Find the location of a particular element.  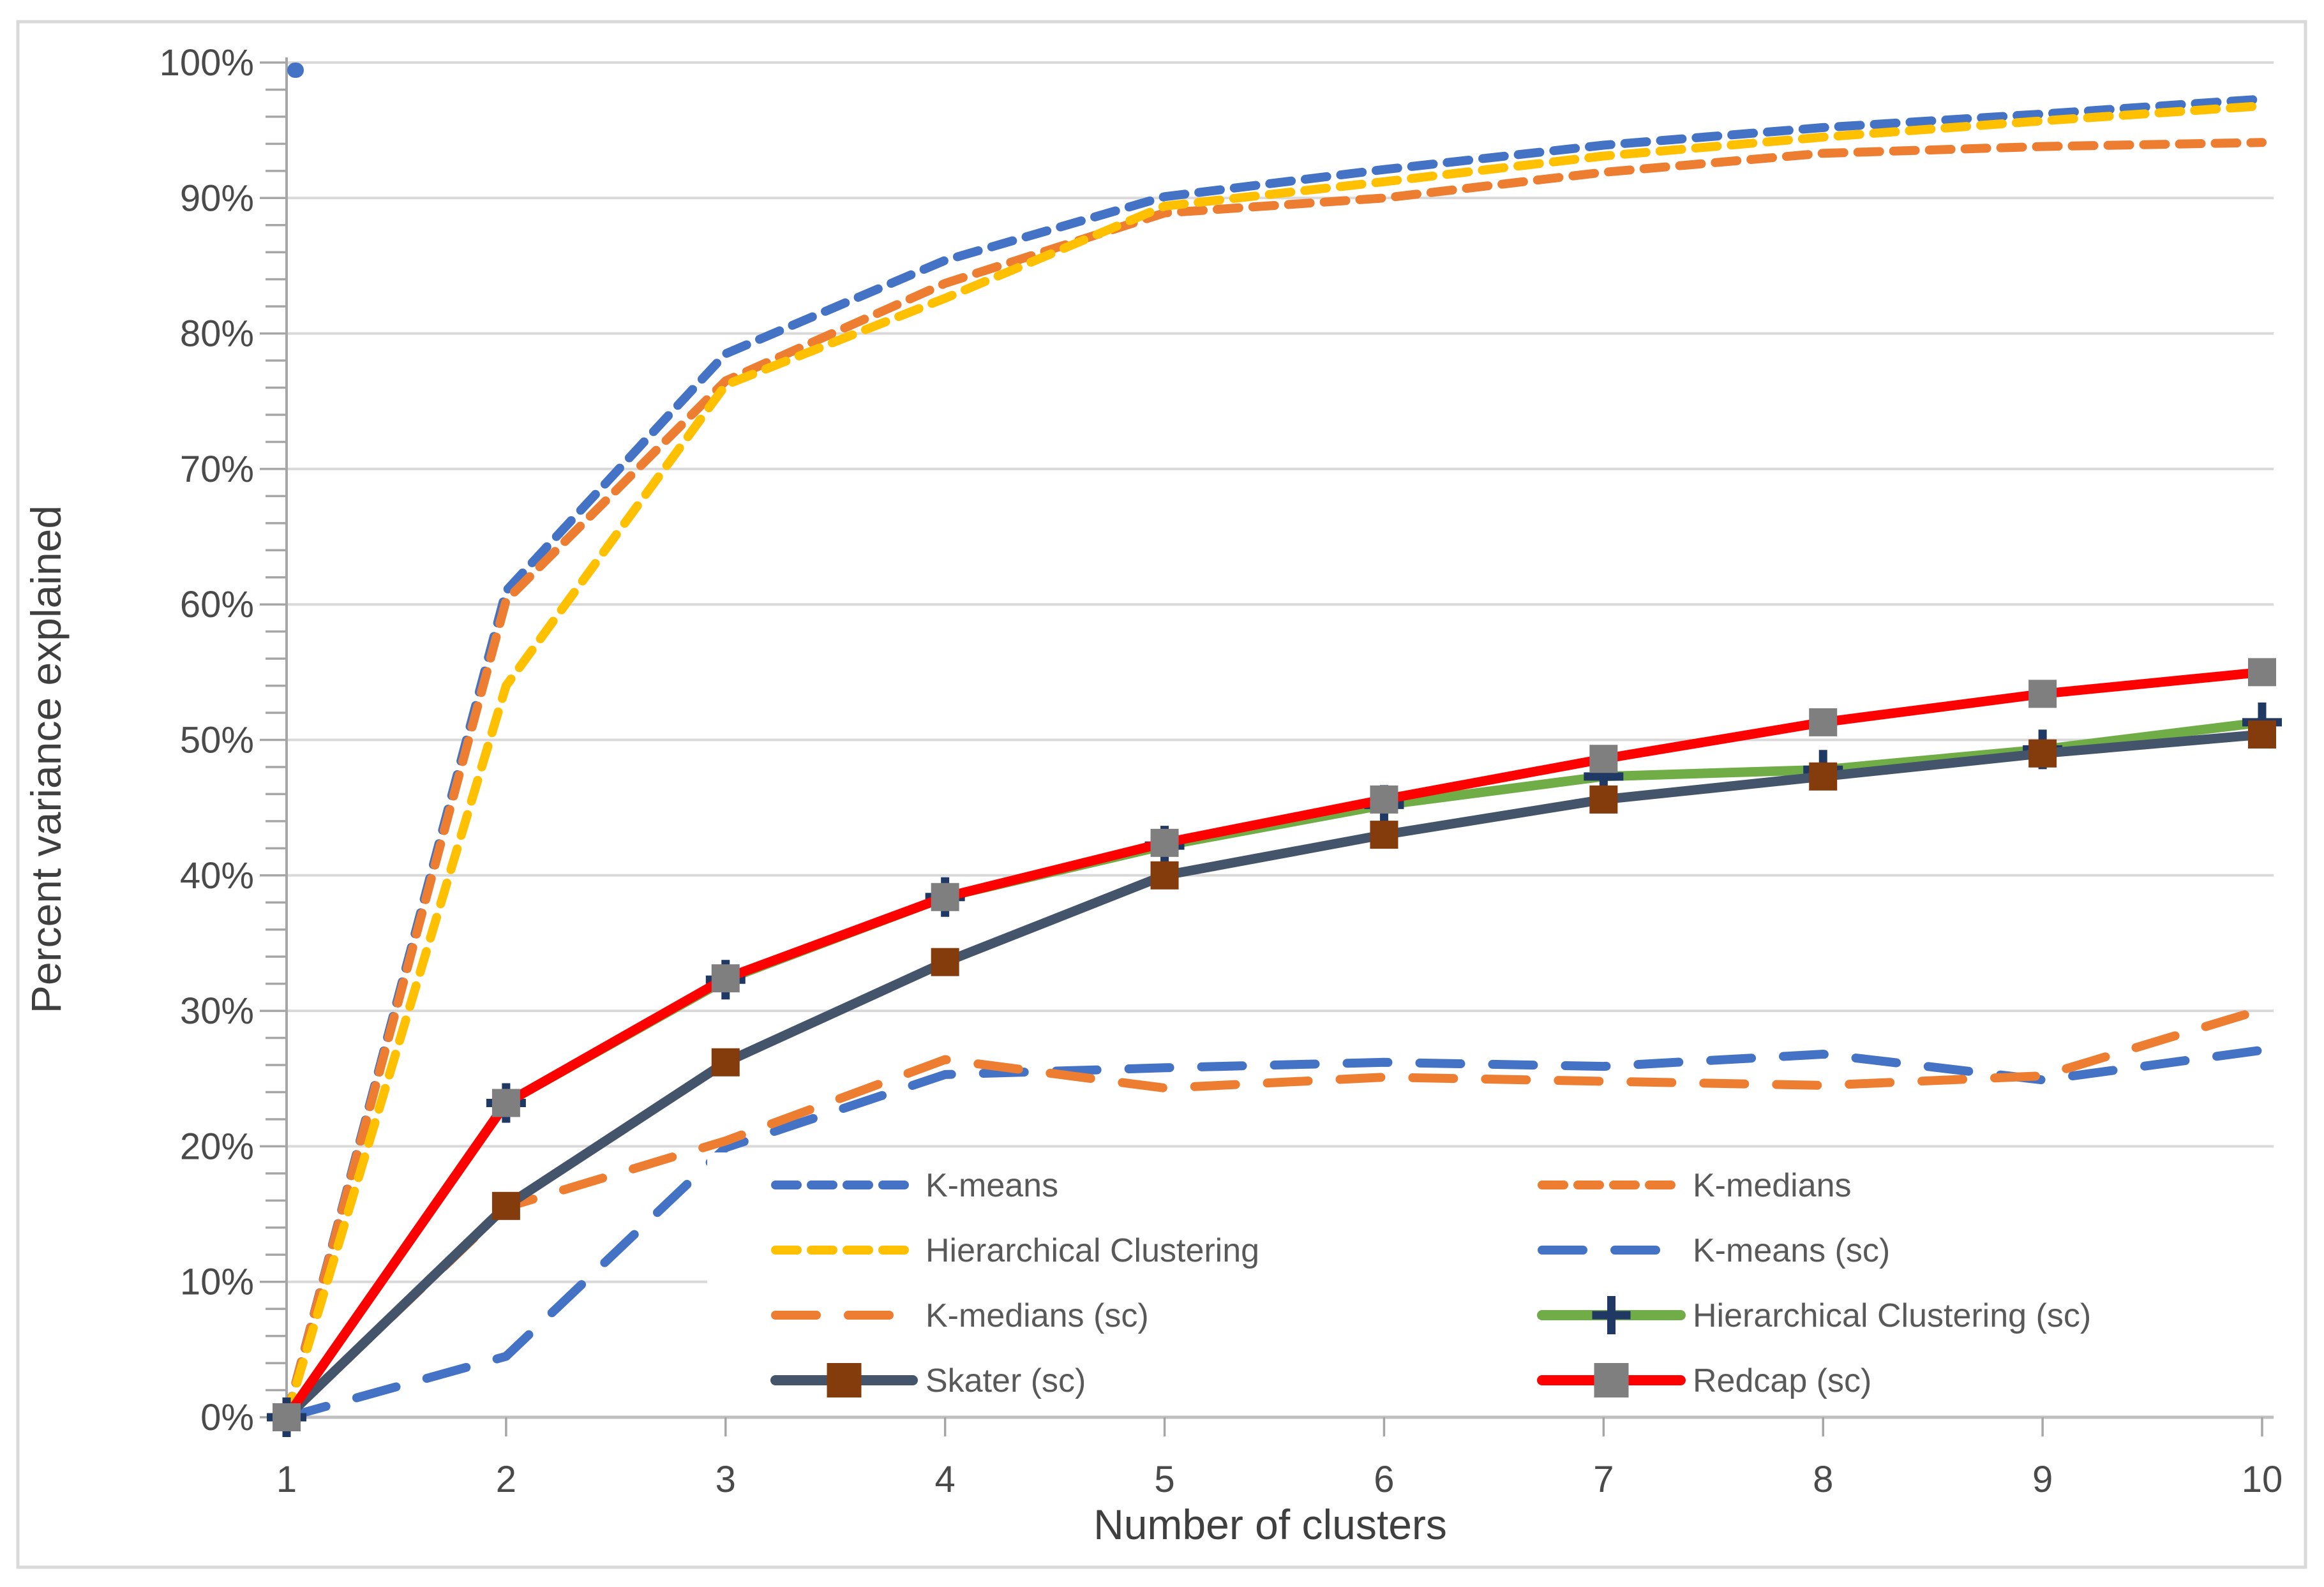

legend-item-skater_sc: Skater (sc) is located at coordinates (928, 1381).